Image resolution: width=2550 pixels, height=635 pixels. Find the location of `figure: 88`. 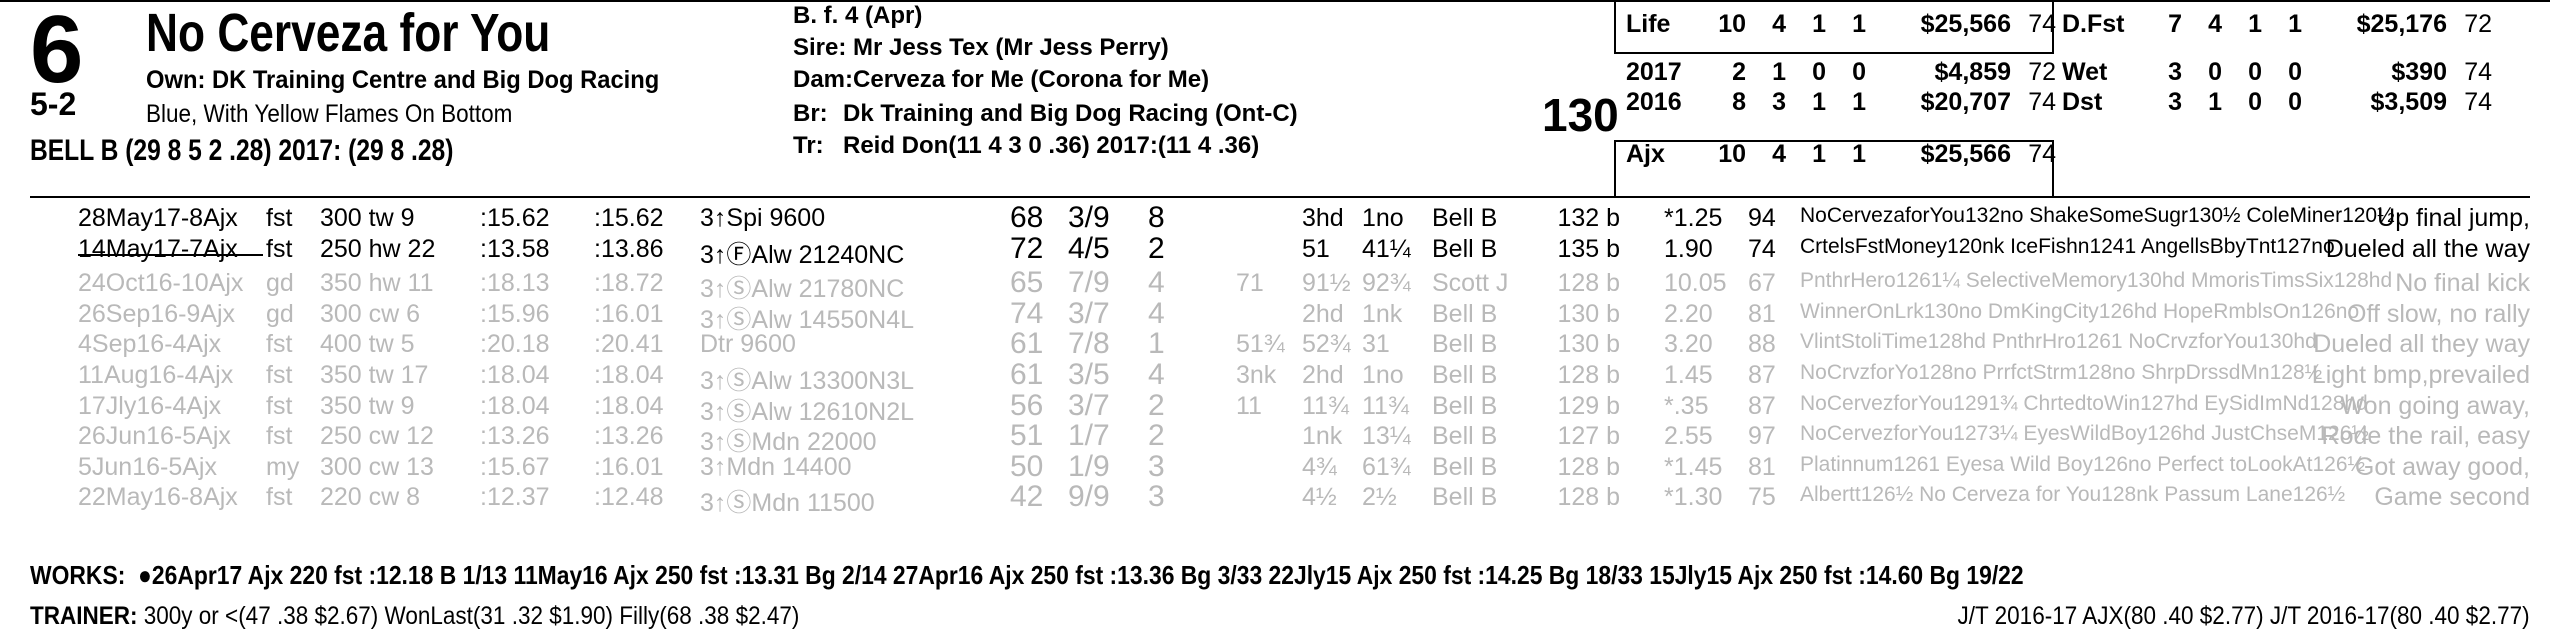

figure: 88 is located at coordinates (1762, 344).